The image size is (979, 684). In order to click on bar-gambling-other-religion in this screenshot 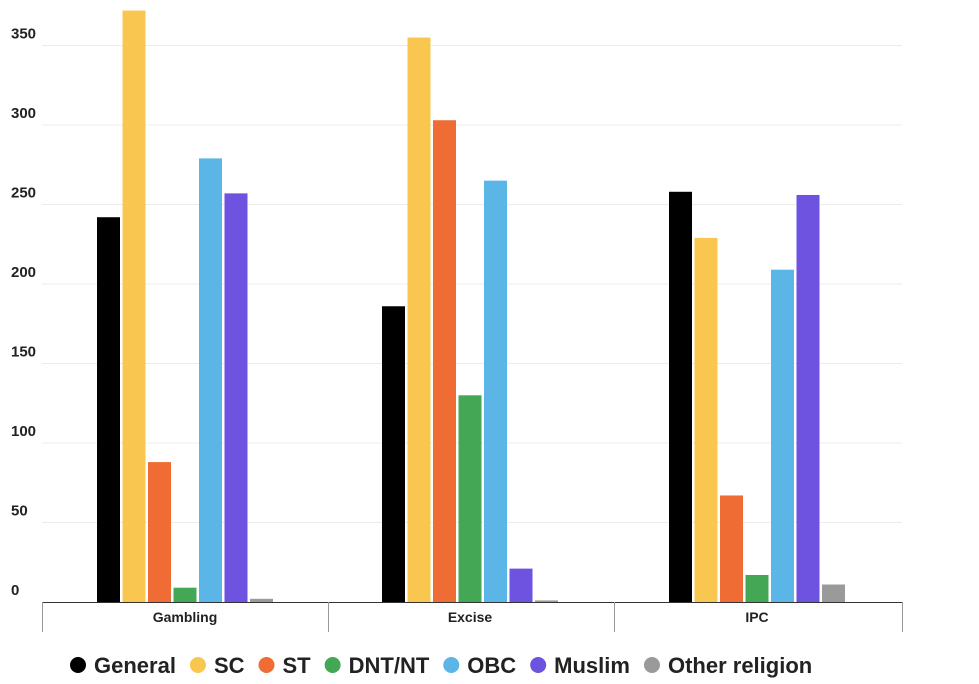, I will do `click(261, 600)`.